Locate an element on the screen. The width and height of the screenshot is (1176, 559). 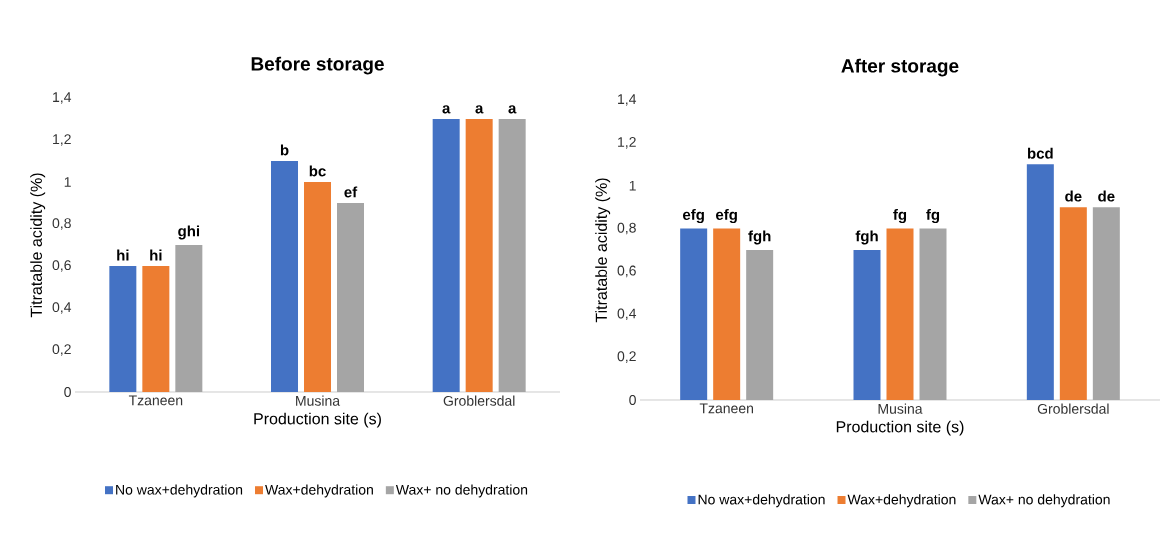
data-label: ef is located at coordinates (351, 192).